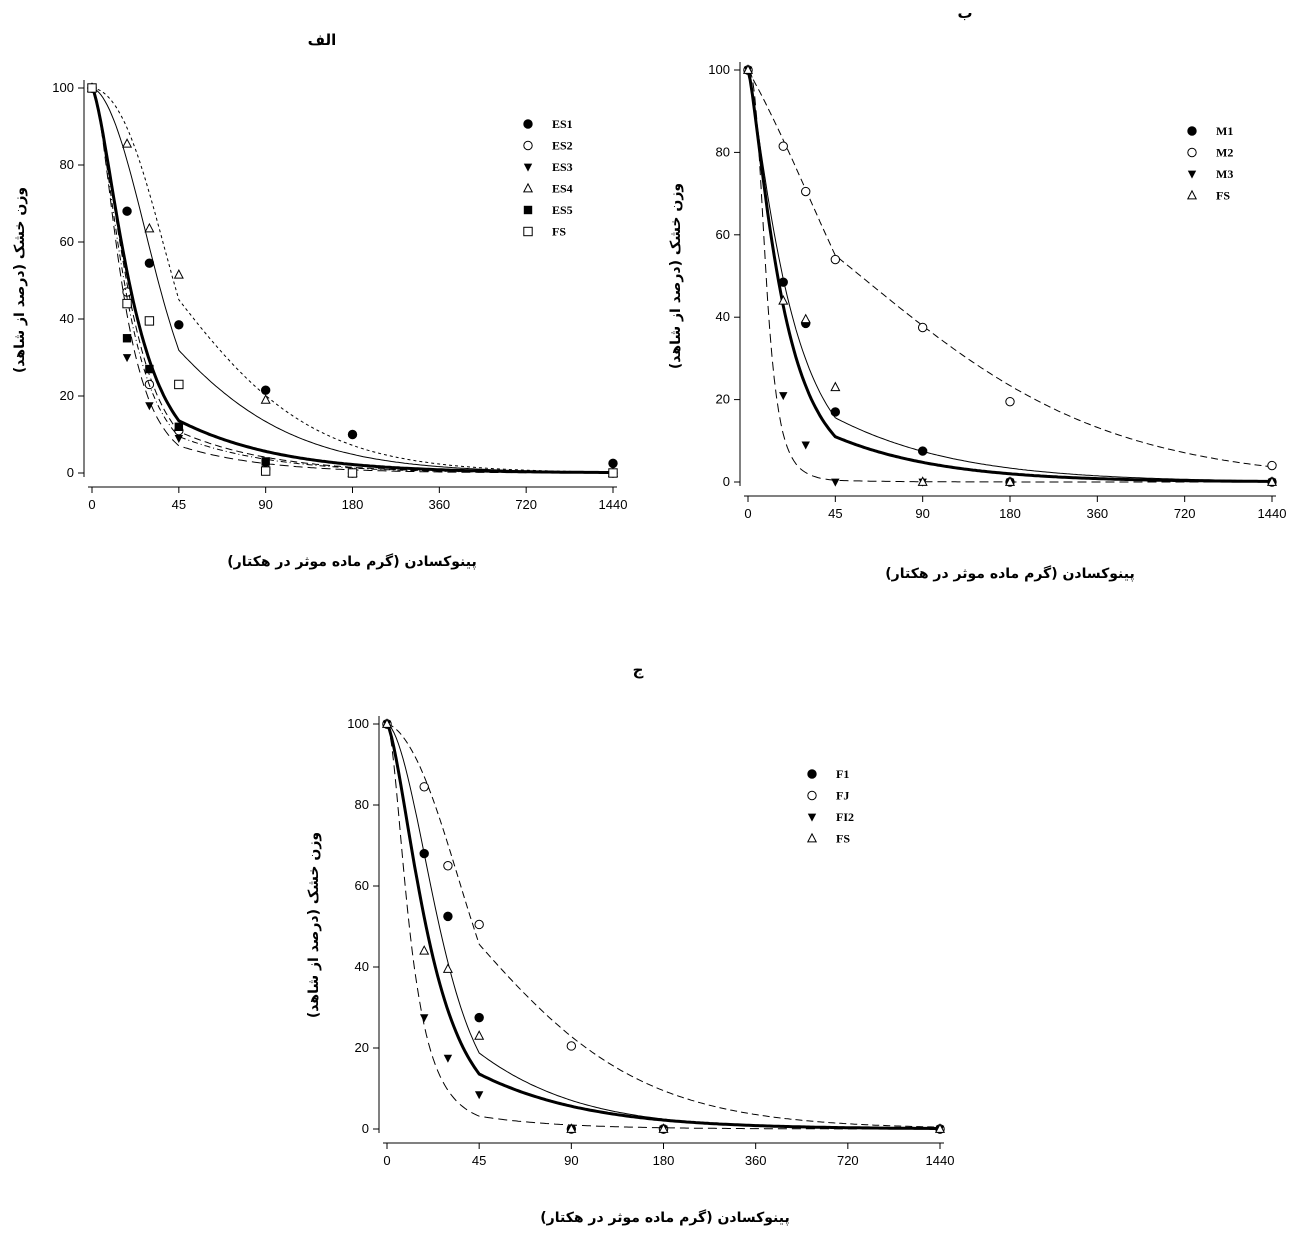 The width and height of the screenshot is (1300, 1237). I want to click on legend-marker-m1, so click(1192, 131).